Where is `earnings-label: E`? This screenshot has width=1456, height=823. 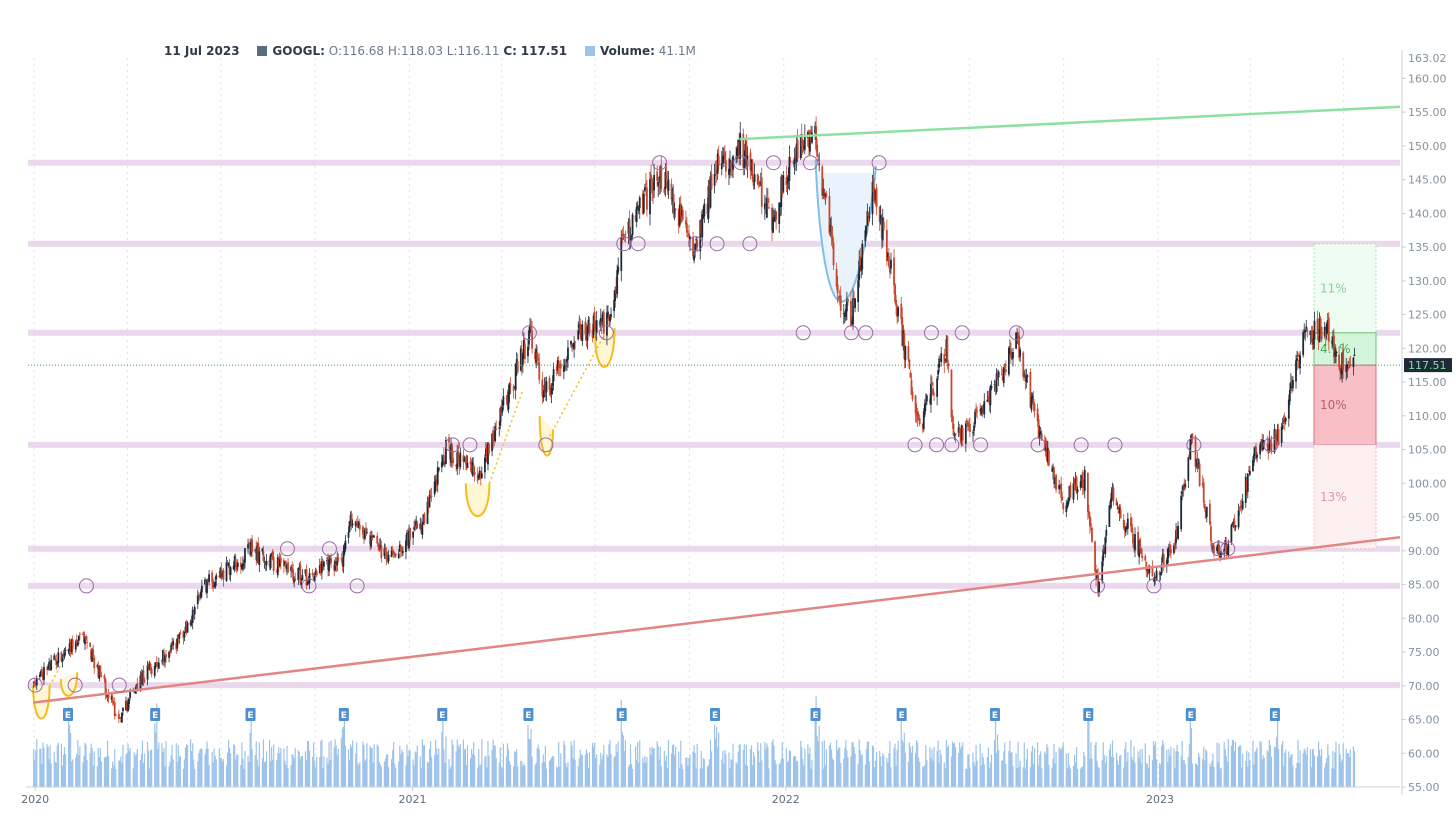 earnings-label: E is located at coordinates (155, 716).